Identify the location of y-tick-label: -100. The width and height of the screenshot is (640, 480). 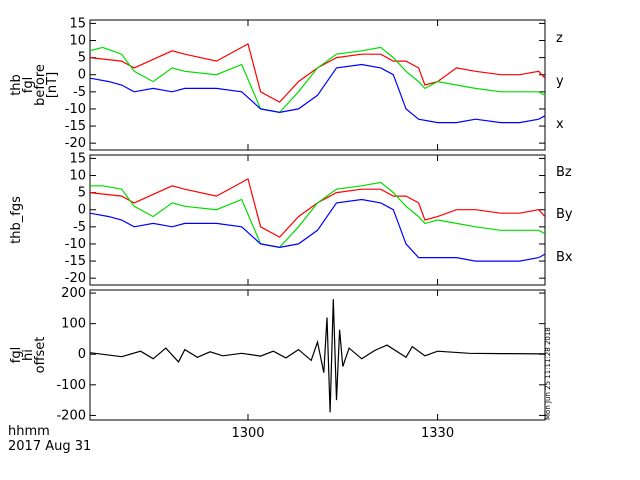
(71, 385).